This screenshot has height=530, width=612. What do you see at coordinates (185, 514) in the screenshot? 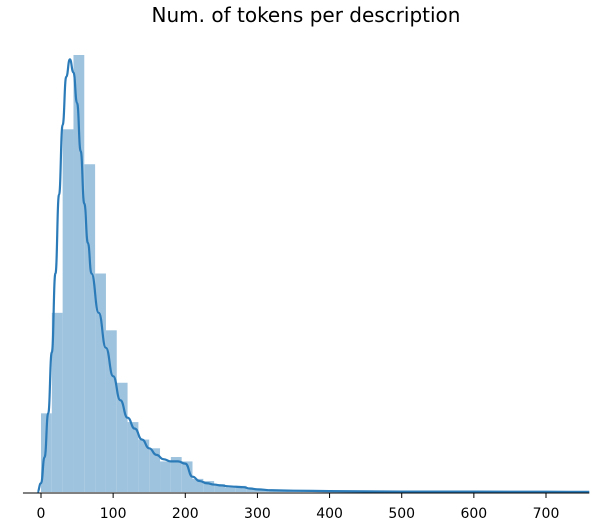
I see `x-tick-label: 200` at bounding box center [185, 514].